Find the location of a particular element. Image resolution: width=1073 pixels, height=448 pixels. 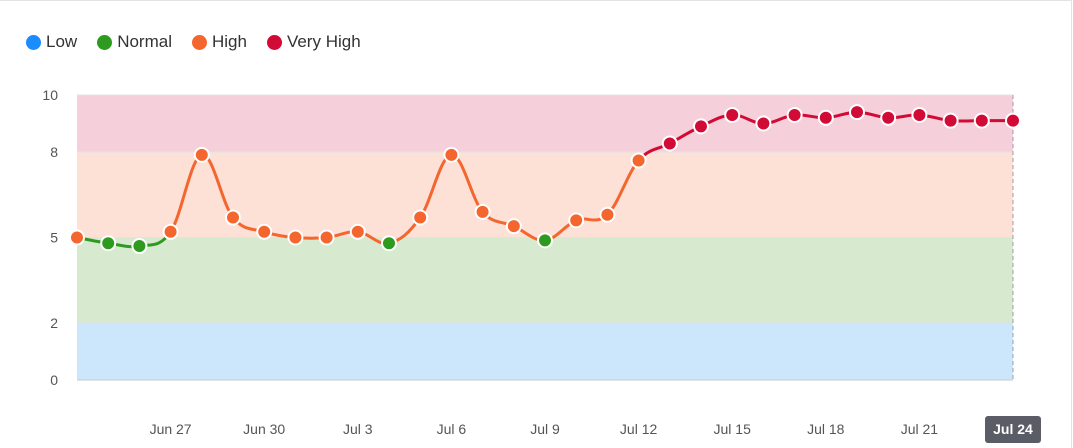

legend-dot-normal is located at coordinates (105, 42).